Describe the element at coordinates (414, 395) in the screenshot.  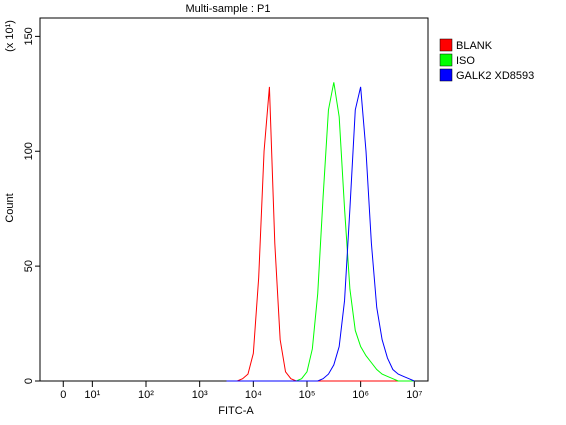
I see `x-tick-label: 10⁷` at that location.